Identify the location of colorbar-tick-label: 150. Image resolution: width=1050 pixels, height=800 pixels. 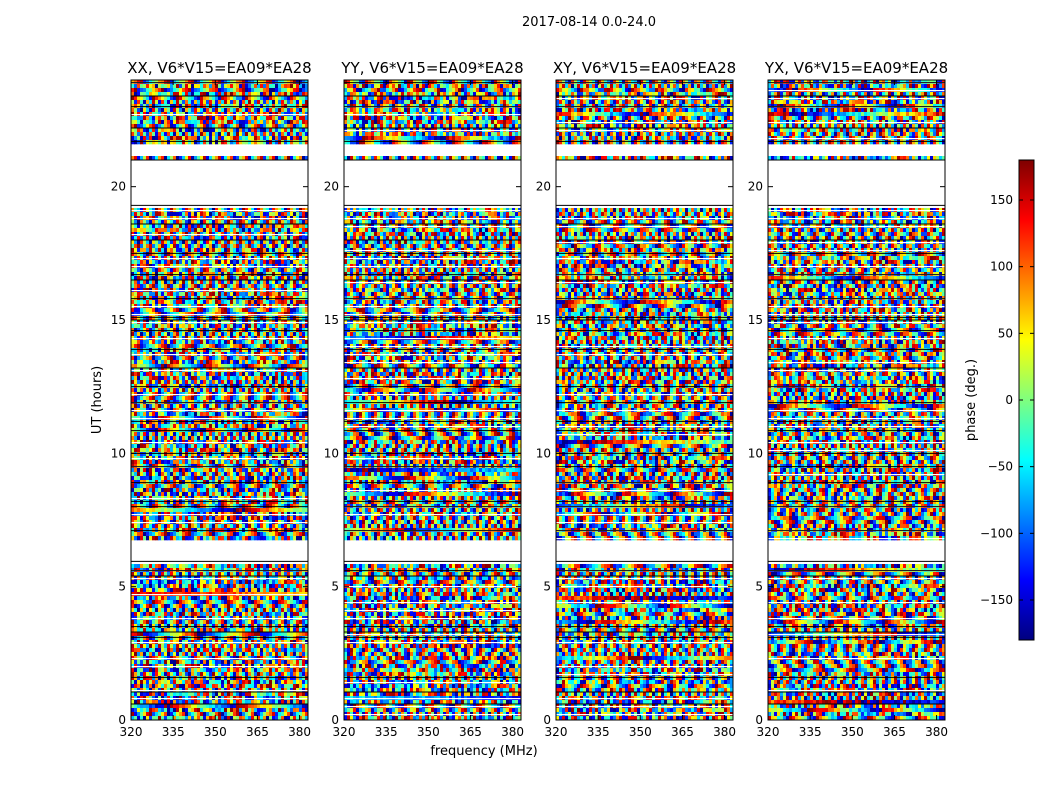
(1001, 200).